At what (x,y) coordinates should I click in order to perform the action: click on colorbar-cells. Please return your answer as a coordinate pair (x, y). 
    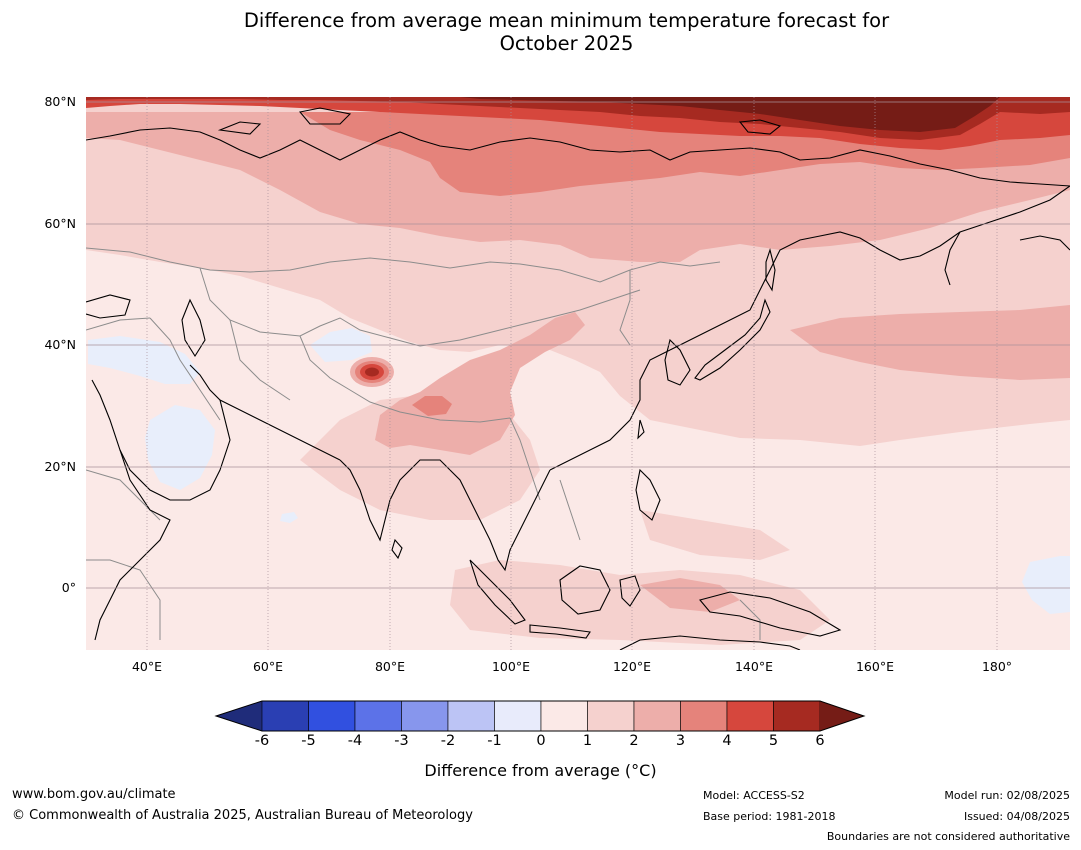
    Looking at the image, I should click on (541, 716).